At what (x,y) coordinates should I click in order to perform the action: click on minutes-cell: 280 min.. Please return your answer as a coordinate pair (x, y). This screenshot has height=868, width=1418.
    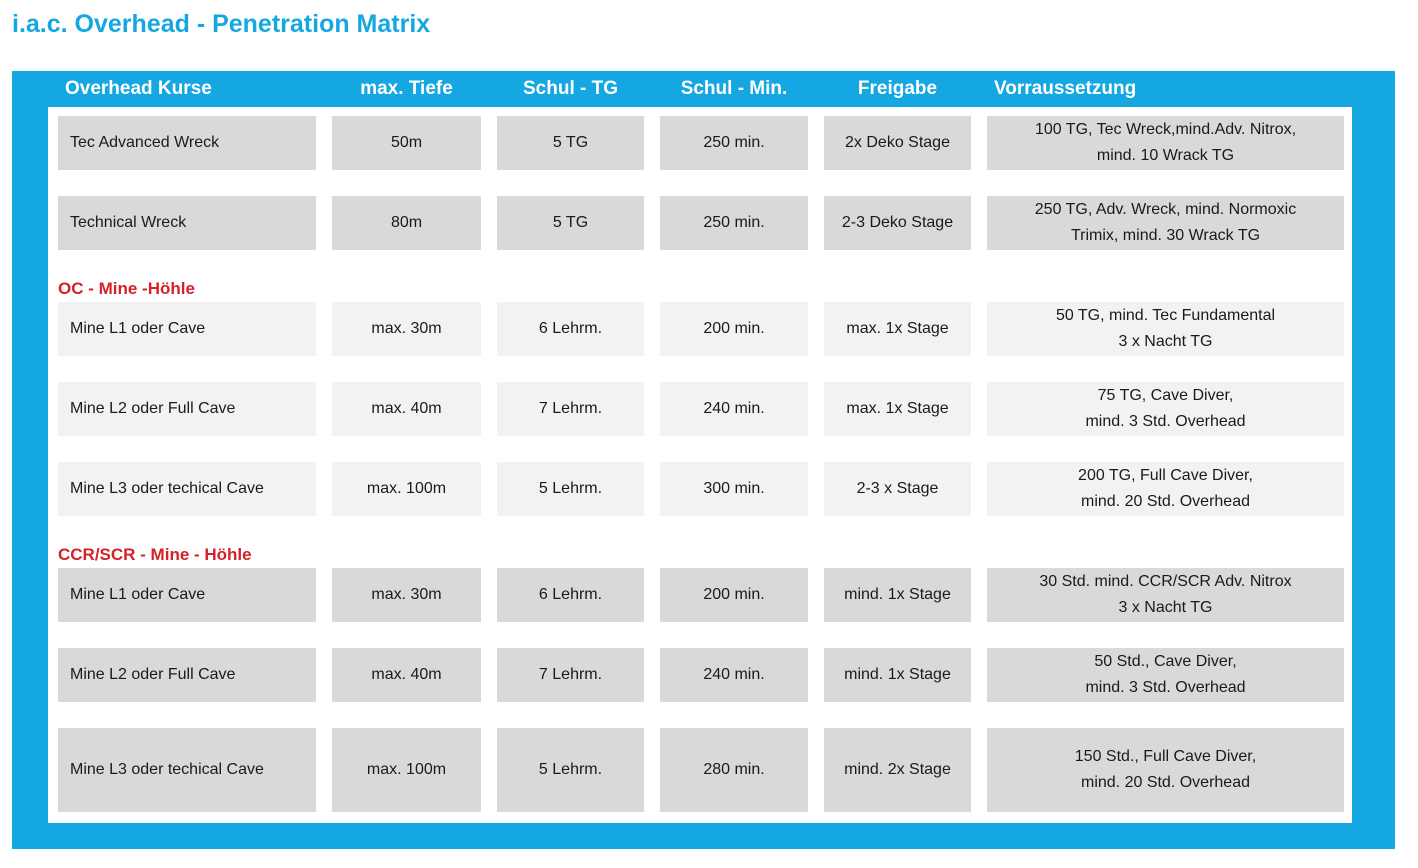
    Looking at the image, I should click on (734, 770).